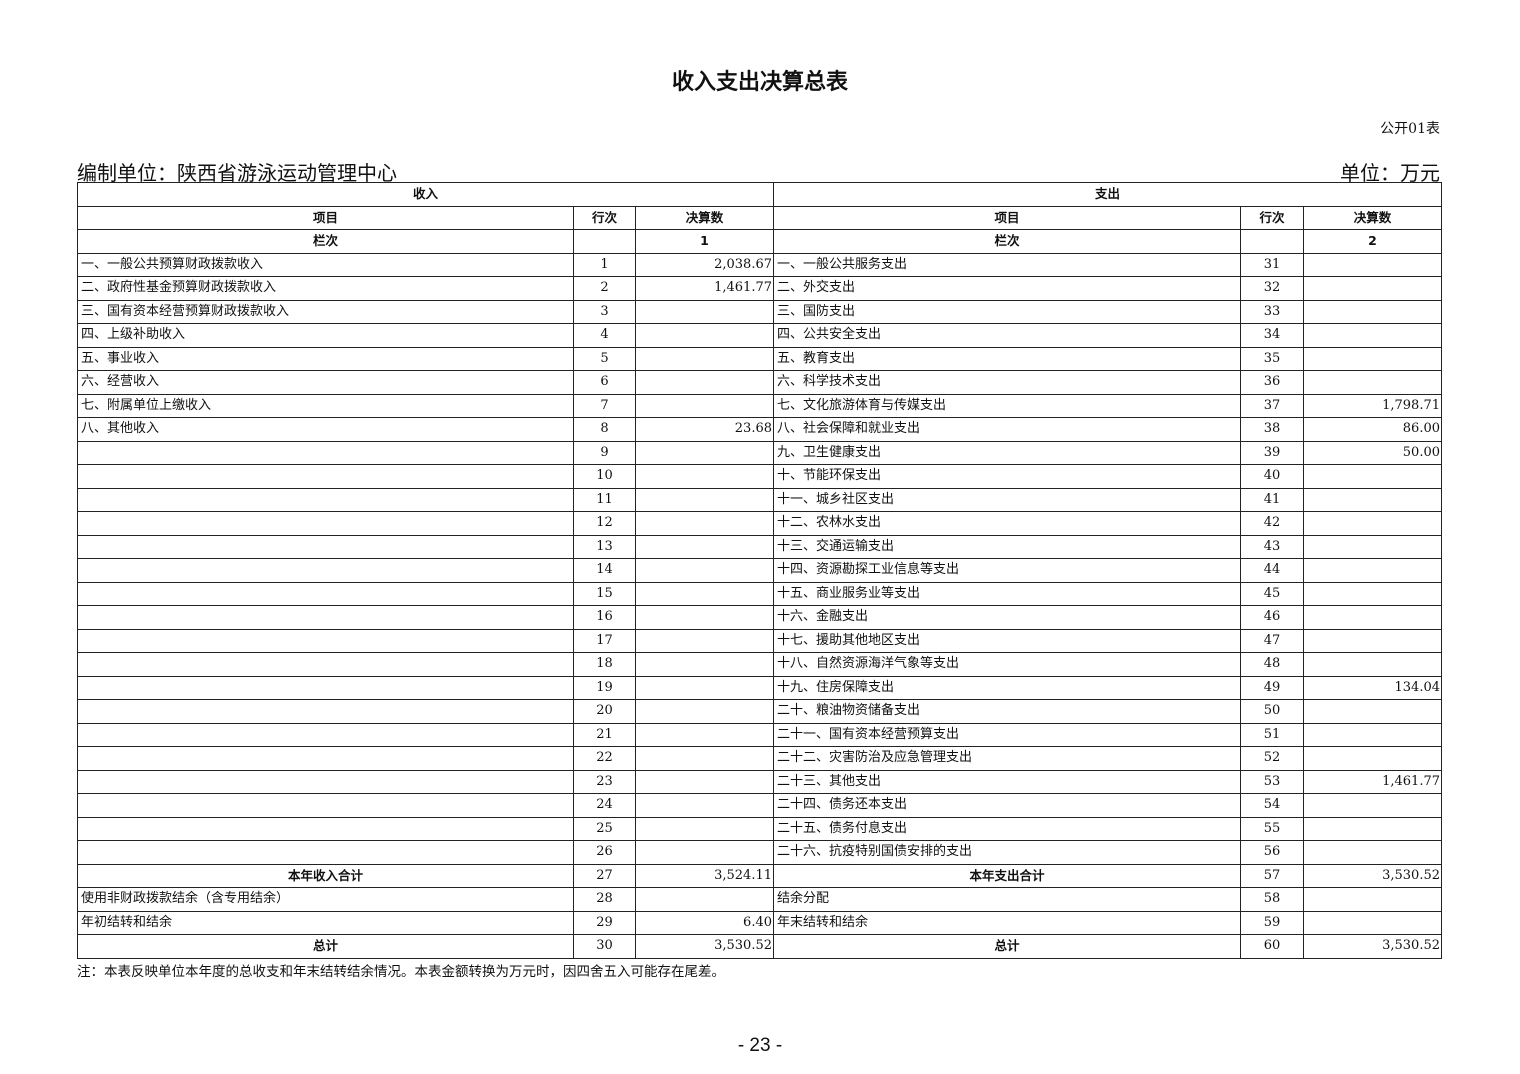 The height and width of the screenshot is (1074, 1520). Describe the element at coordinates (759, 288) in the screenshot. I see `table-row: 二、政府性基金预算财政拨款收入 2 1,461.77 二、外交支出 32` at that location.